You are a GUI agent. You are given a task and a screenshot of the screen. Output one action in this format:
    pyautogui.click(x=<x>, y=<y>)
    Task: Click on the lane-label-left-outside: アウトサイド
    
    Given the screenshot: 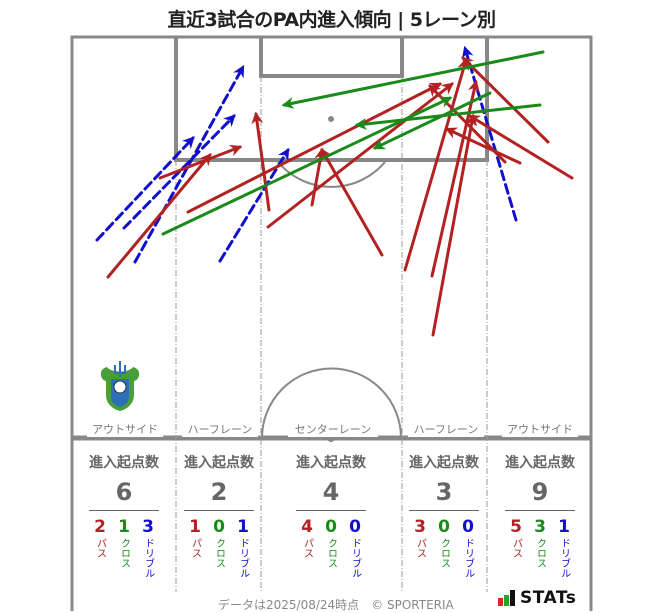 What is the action you would take?
    pyautogui.click(x=125, y=429)
    